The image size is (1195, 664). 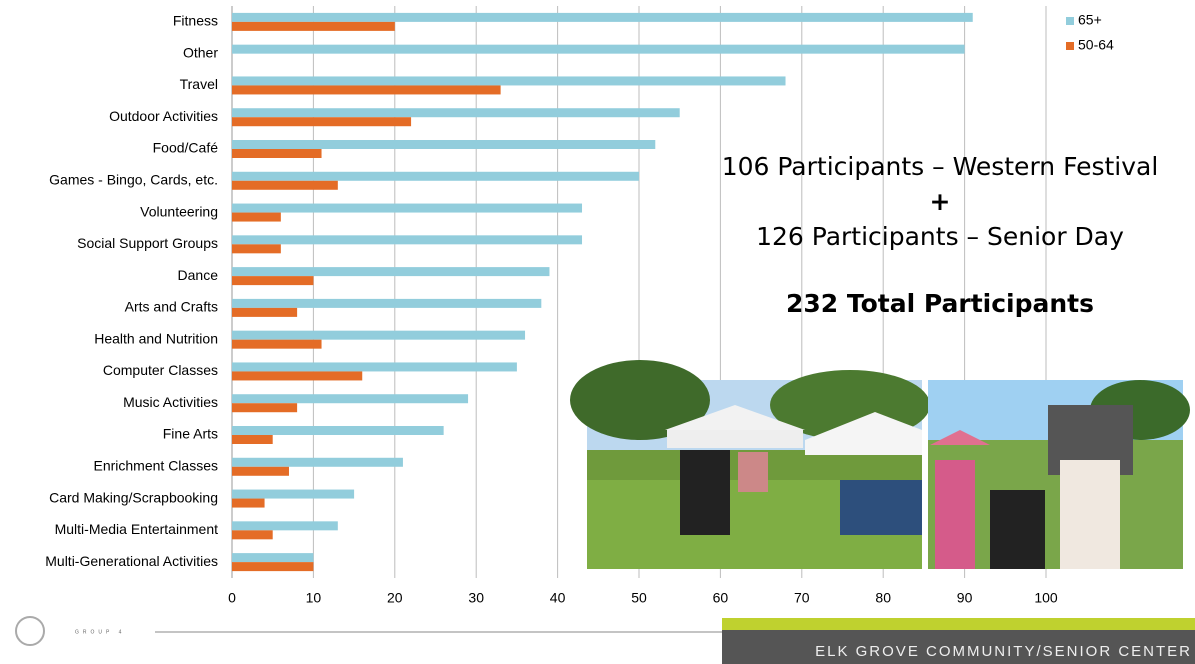 What do you see at coordinates (965, 598) in the screenshot?
I see `x-tick-label: 90` at bounding box center [965, 598].